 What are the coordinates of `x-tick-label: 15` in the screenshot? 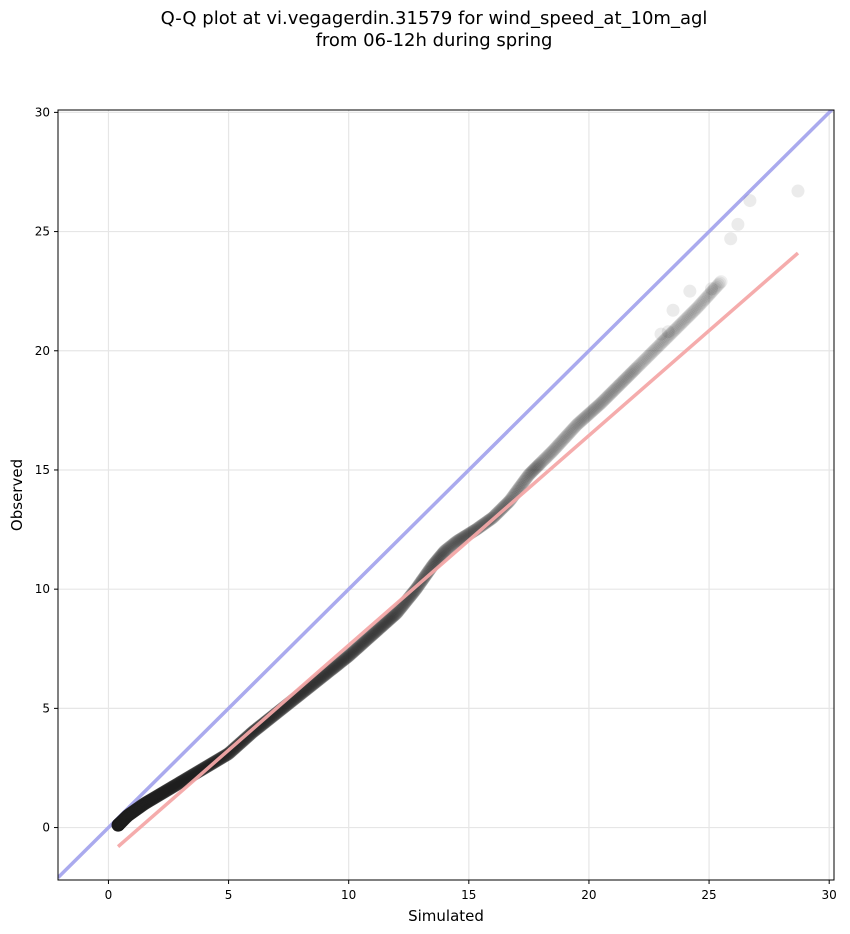 It's located at (468, 895).